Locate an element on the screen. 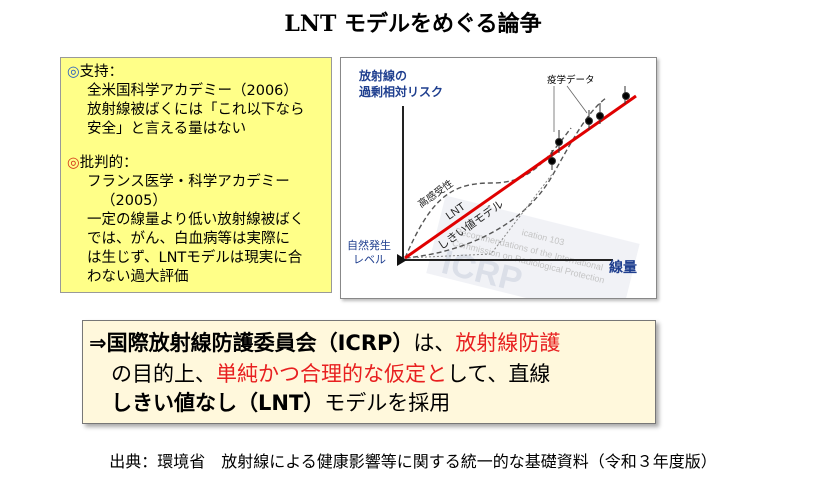 The image size is (826, 495). x-axis-label: 線量 is located at coordinates (623, 267).